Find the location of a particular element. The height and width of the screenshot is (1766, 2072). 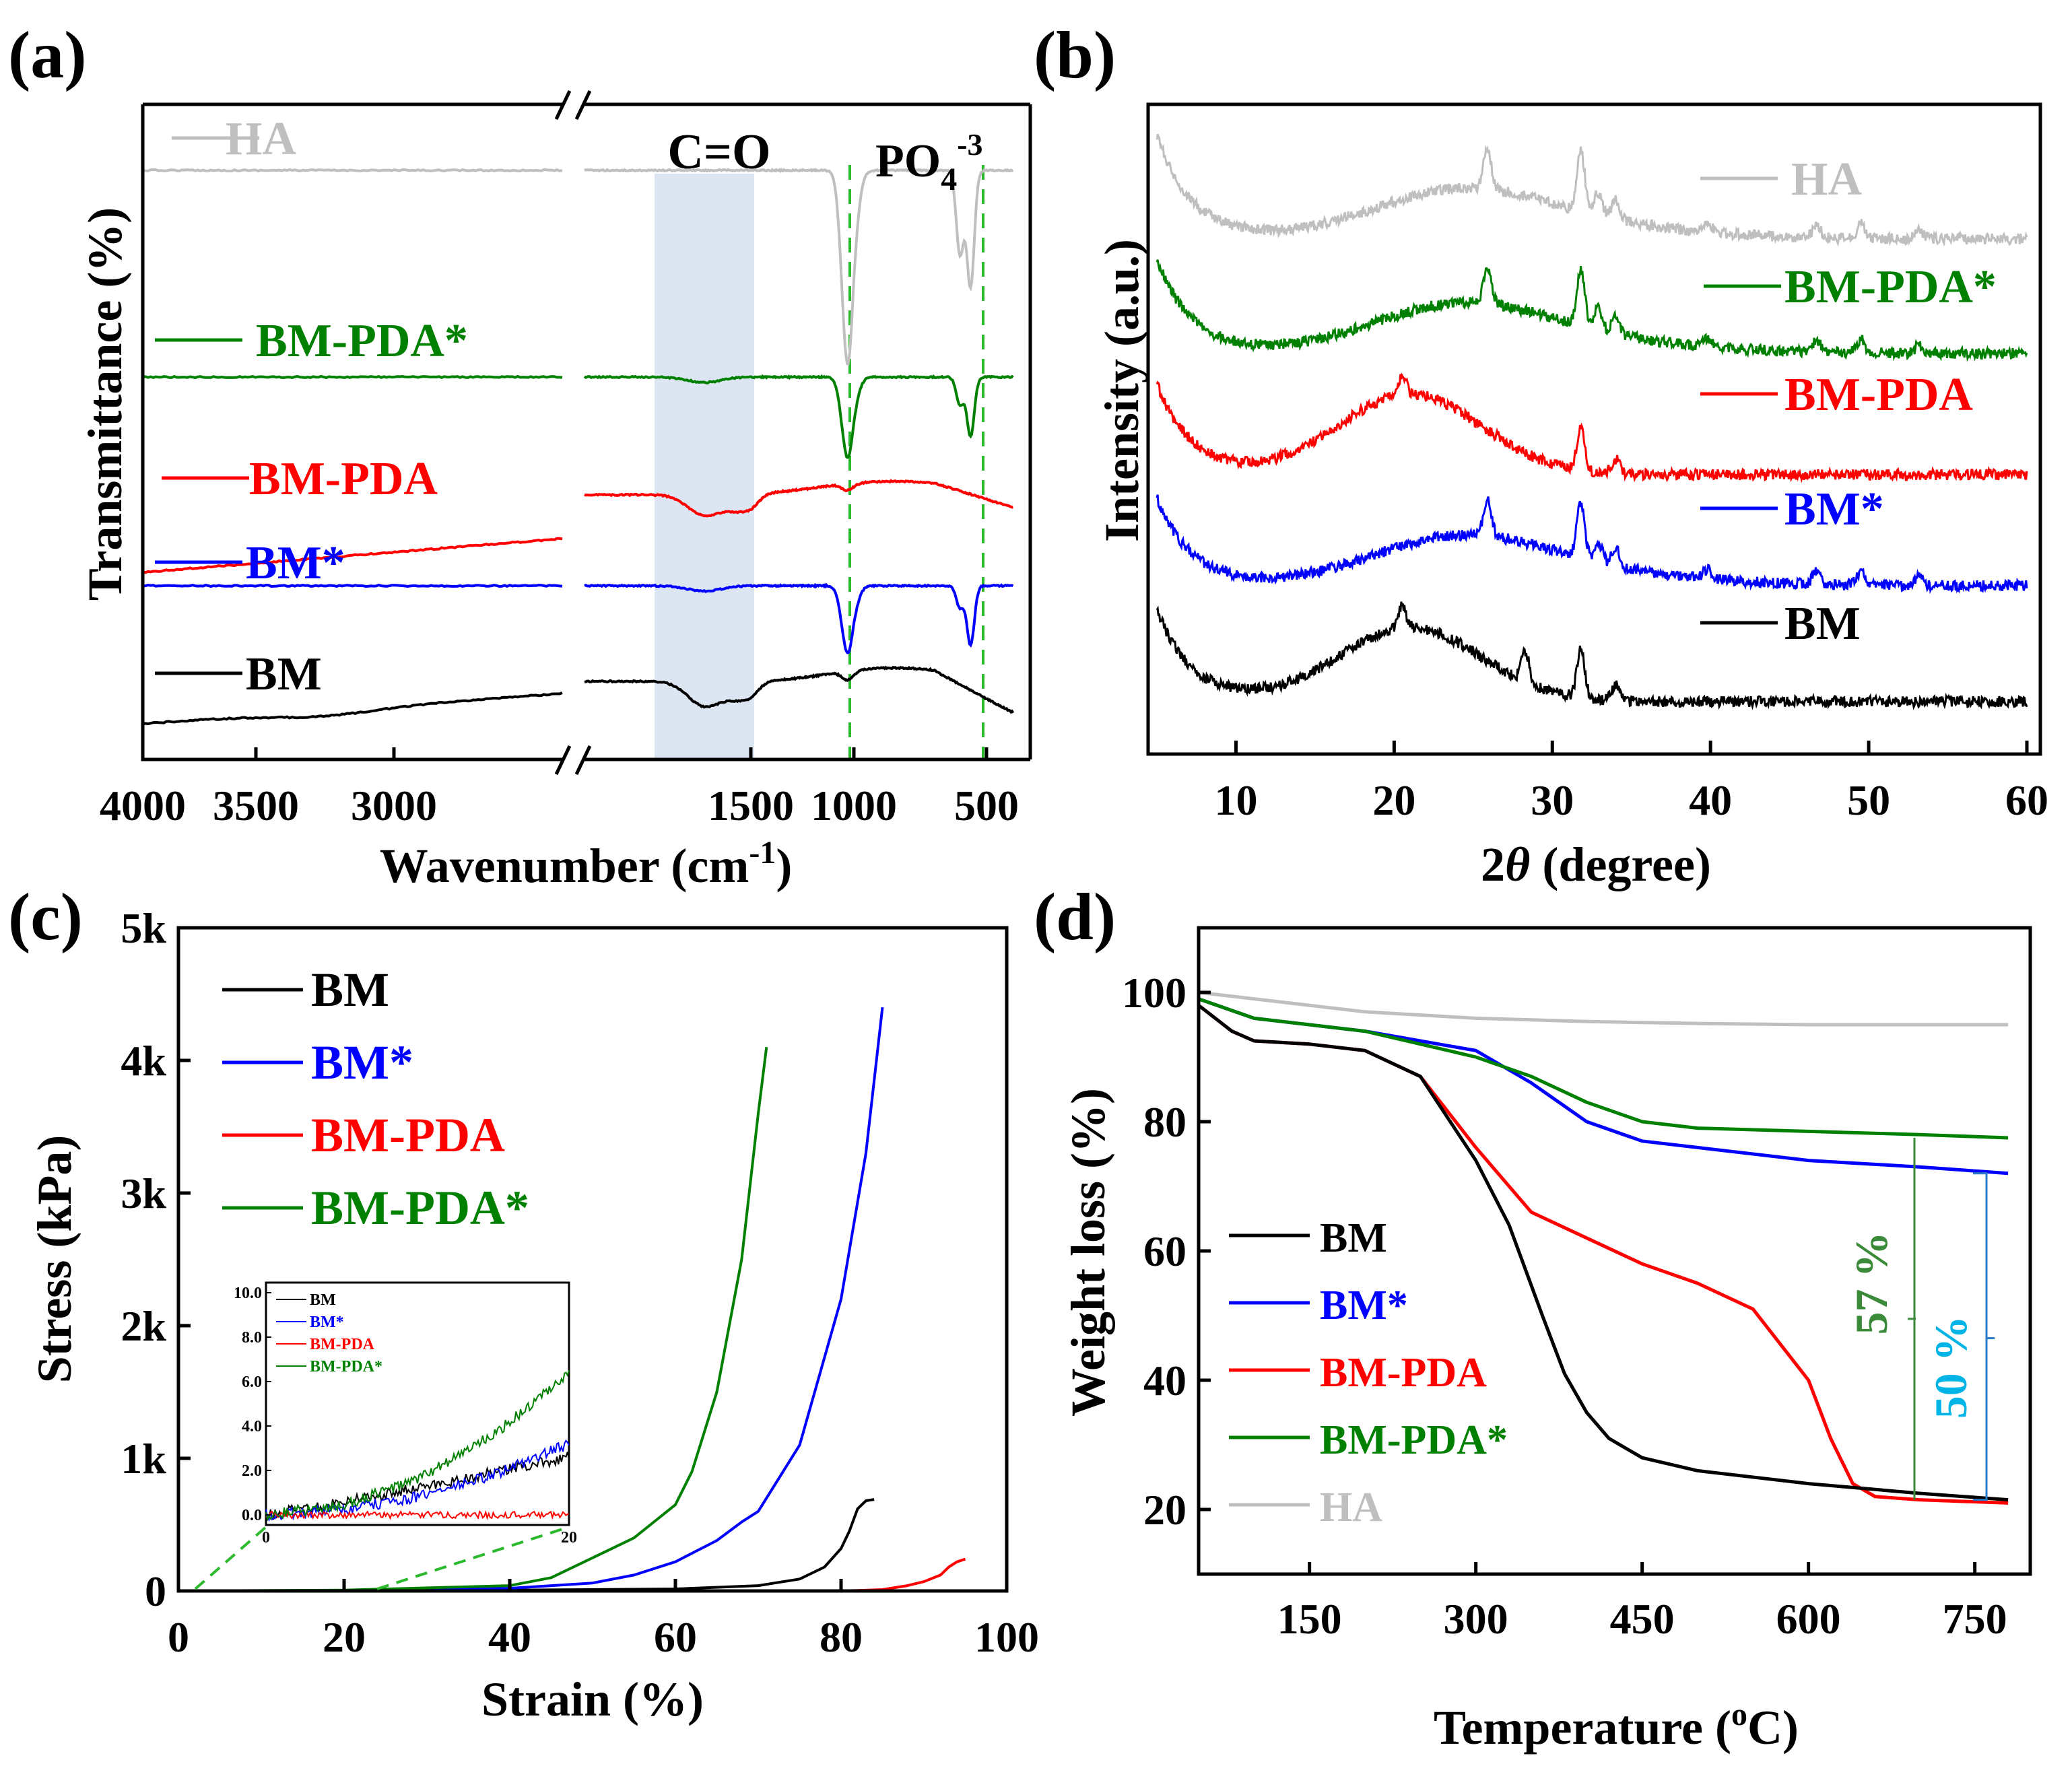

c-legend-label-bm-pda-star: BM-PDA* is located at coordinates (420, 1208).